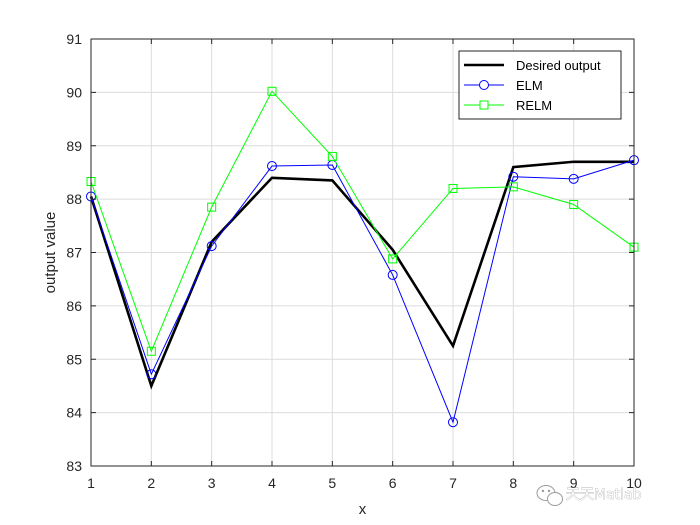  I want to click on x-tick-label: 7, so click(453, 483).